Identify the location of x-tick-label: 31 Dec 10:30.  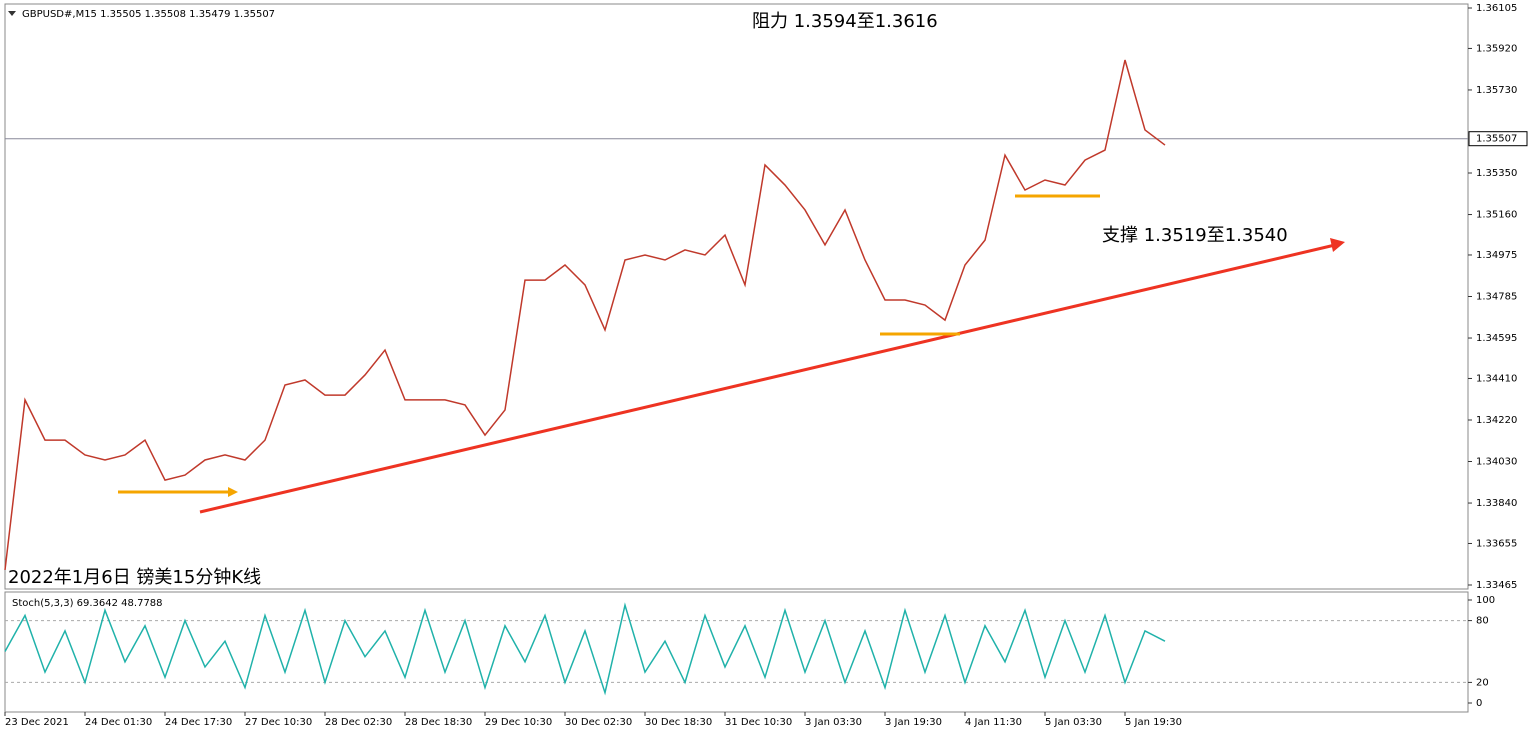
(758, 722).